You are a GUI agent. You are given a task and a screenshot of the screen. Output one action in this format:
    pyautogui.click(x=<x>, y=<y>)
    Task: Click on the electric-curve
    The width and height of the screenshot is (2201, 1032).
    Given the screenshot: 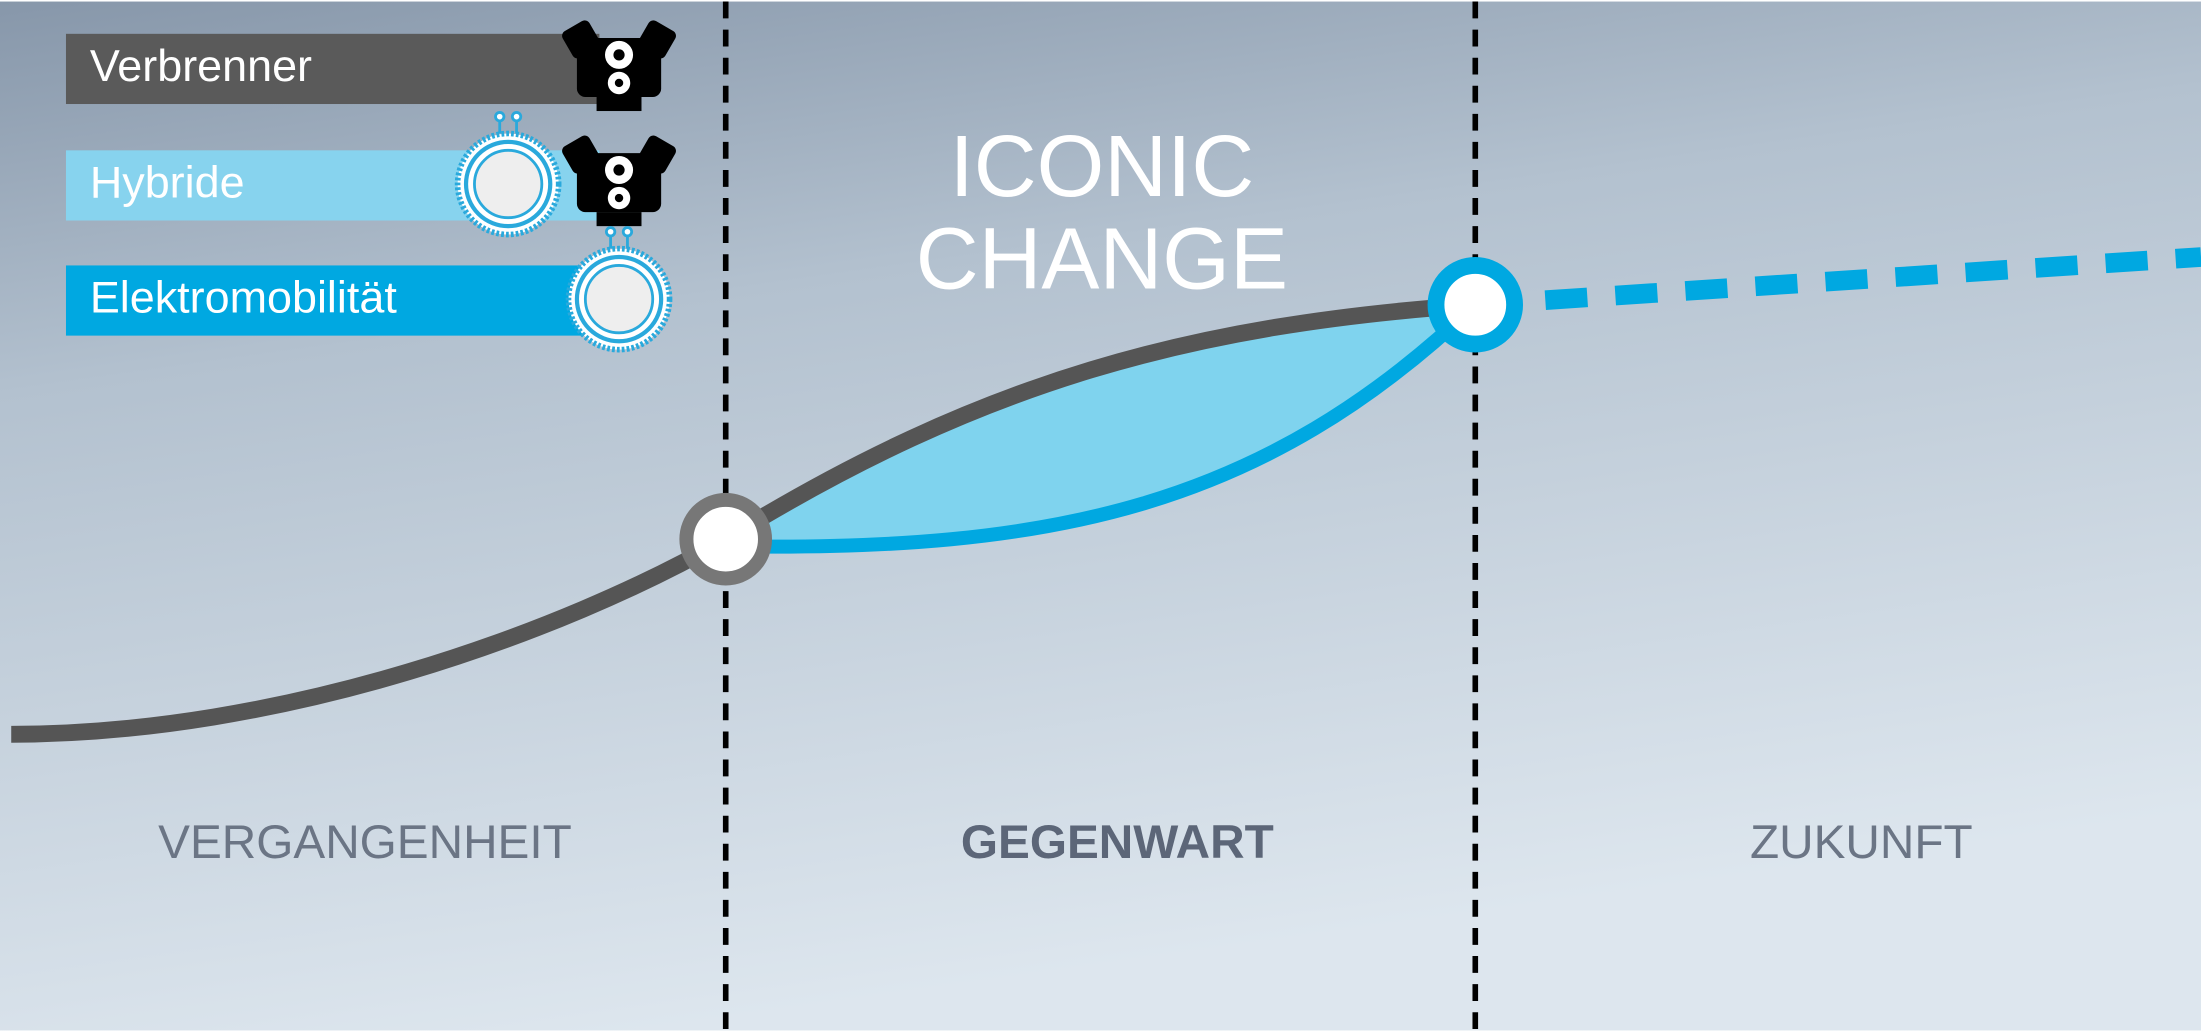 What is the action you would take?
    pyautogui.click(x=1103, y=426)
    